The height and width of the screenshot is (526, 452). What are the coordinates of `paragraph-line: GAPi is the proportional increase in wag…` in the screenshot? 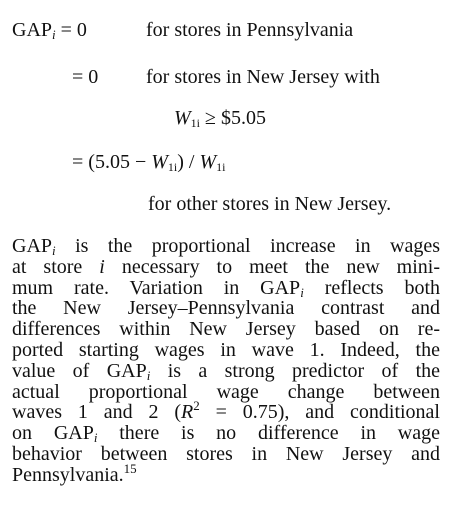 It's located at (226, 246).